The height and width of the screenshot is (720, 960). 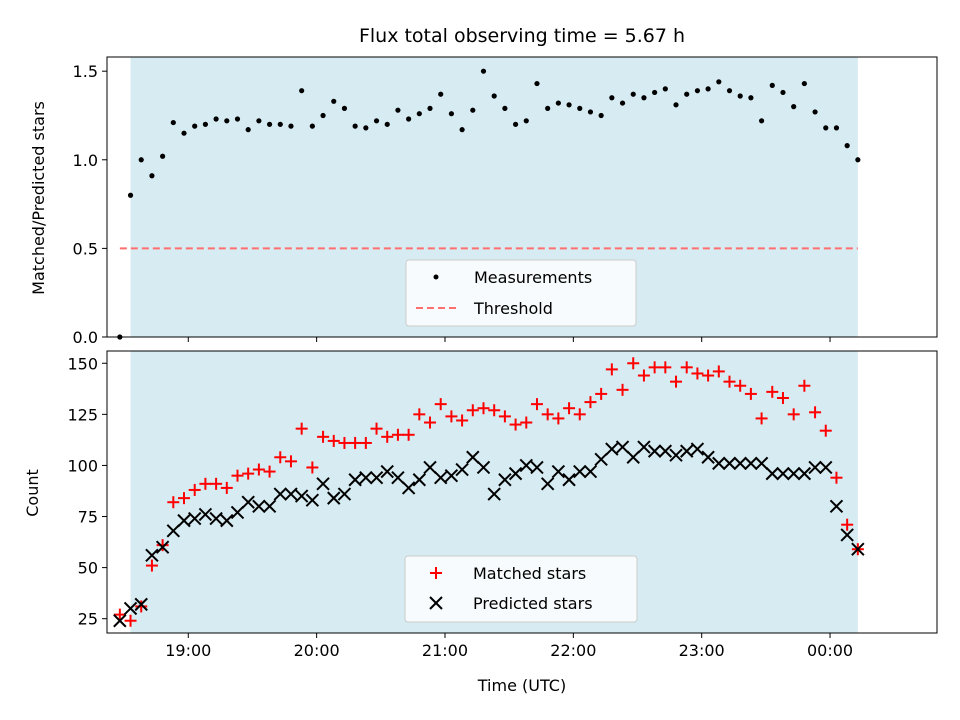 I want to click on count-x-axis-label: Time (UTC), so click(x=521, y=685).